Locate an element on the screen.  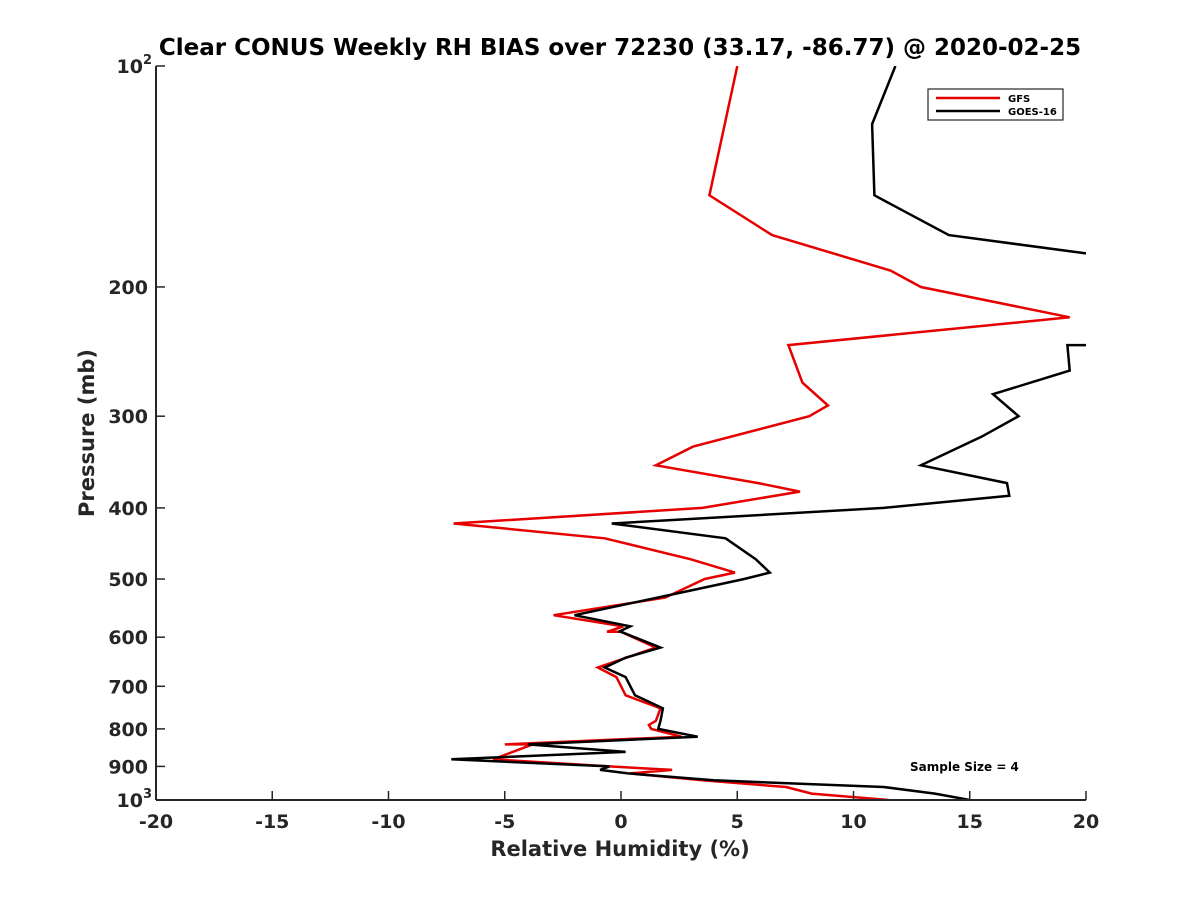
x-tick-label: -5 is located at coordinates (504, 822).